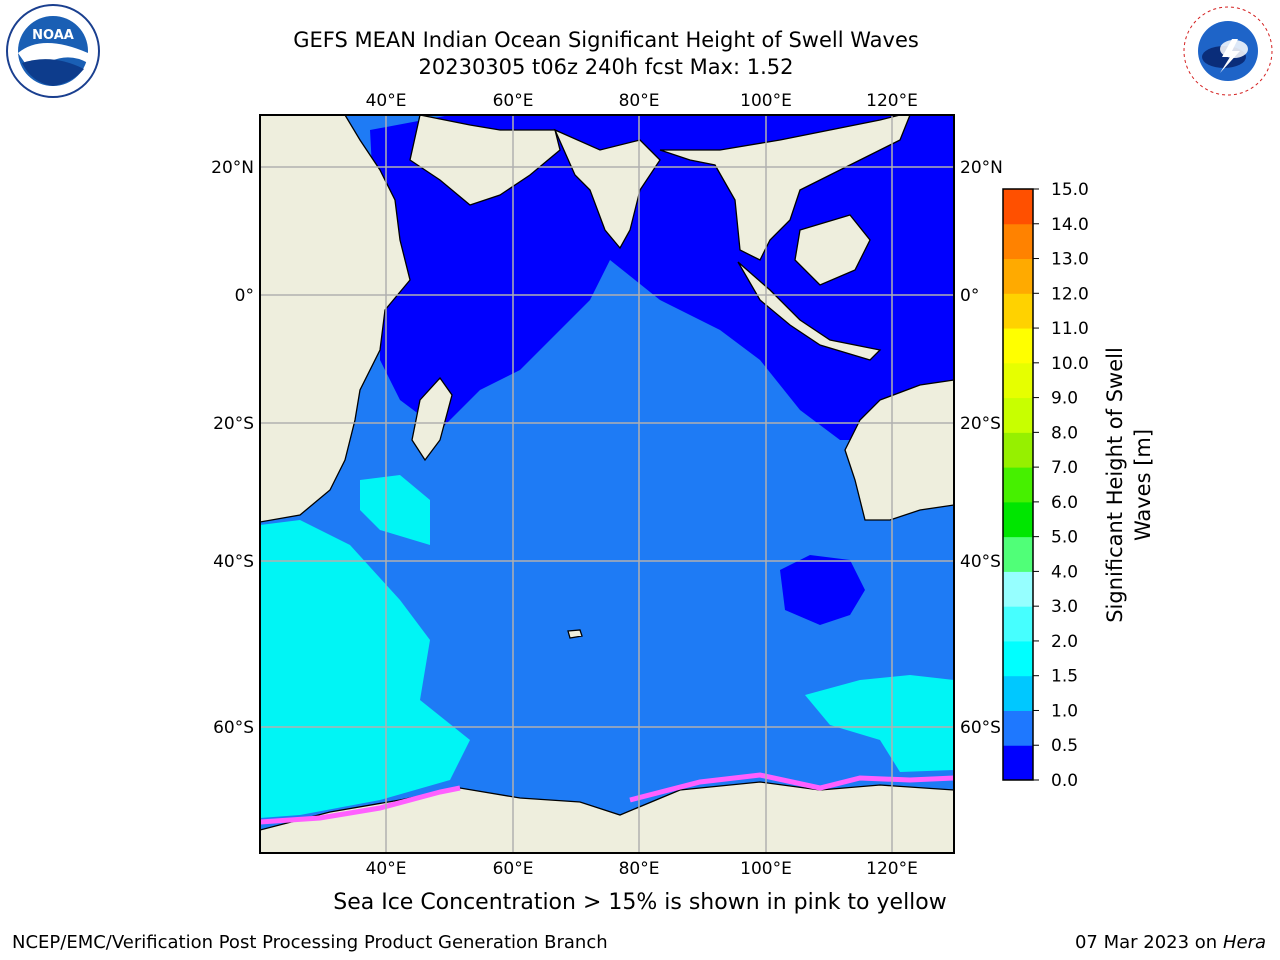 This screenshot has width=1280, height=960. I want to click on colorbar-tick-label: 6.0, so click(1064, 503).